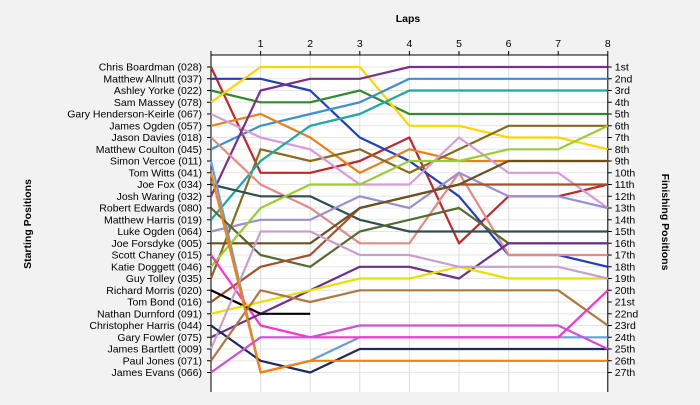  What do you see at coordinates (165, 173) in the screenshot?
I see `driver-label: Tom Witts (041)` at bounding box center [165, 173].